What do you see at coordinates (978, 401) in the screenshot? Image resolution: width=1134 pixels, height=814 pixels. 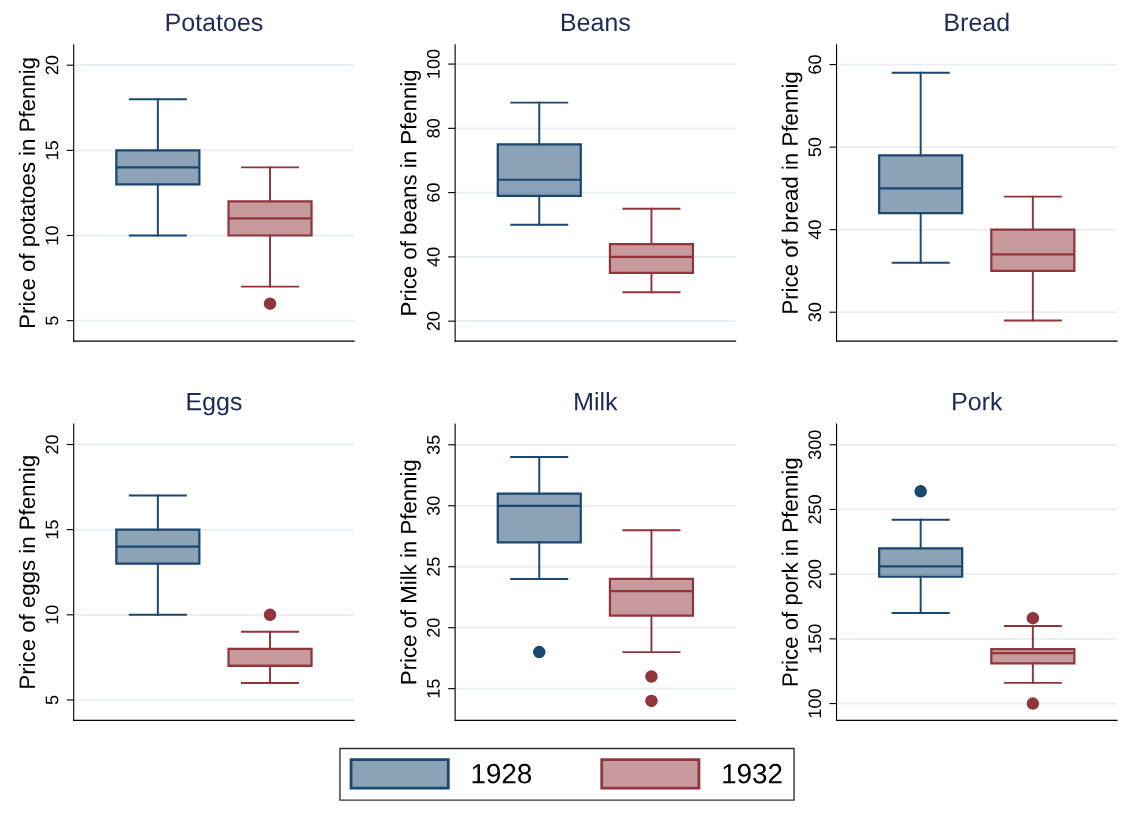 I see `chart-title: Pork` at bounding box center [978, 401].